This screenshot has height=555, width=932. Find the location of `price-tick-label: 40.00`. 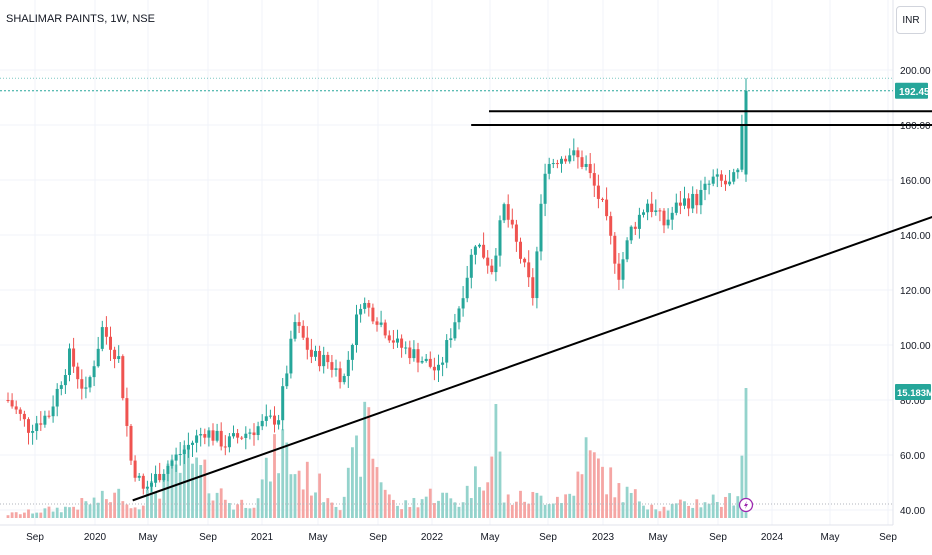

price-tick-label: 40.00 is located at coordinates (912, 511).